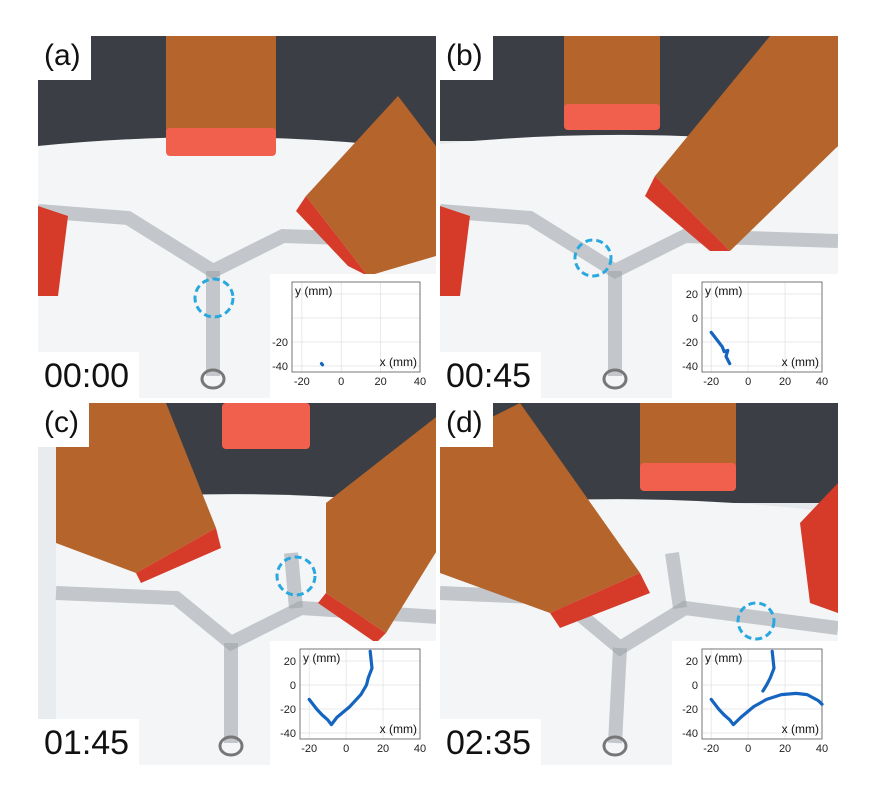 The image size is (876, 799). What do you see at coordinates (63, 425) in the screenshot?
I see `panel-letter: (c)` at bounding box center [63, 425].